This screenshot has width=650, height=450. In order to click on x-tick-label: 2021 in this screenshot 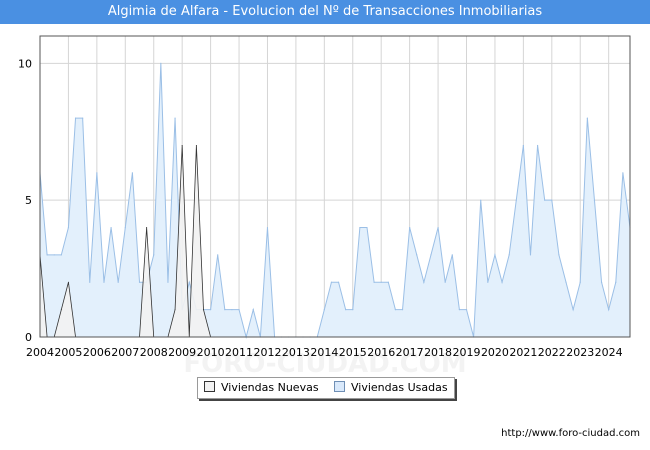, I will do `click(523, 352)`.